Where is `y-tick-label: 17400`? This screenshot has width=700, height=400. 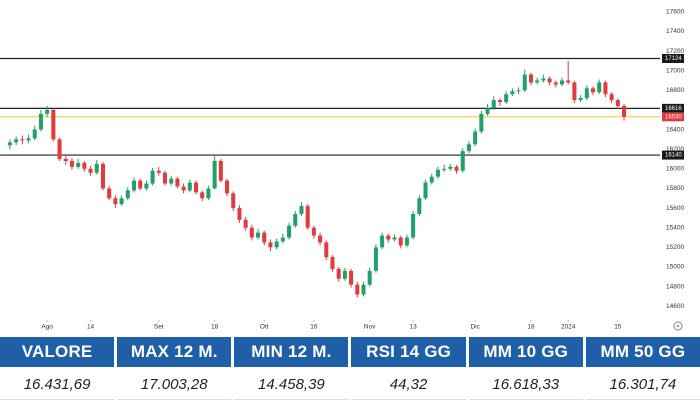
y-tick-label: 17400 is located at coordinates (675, 31).